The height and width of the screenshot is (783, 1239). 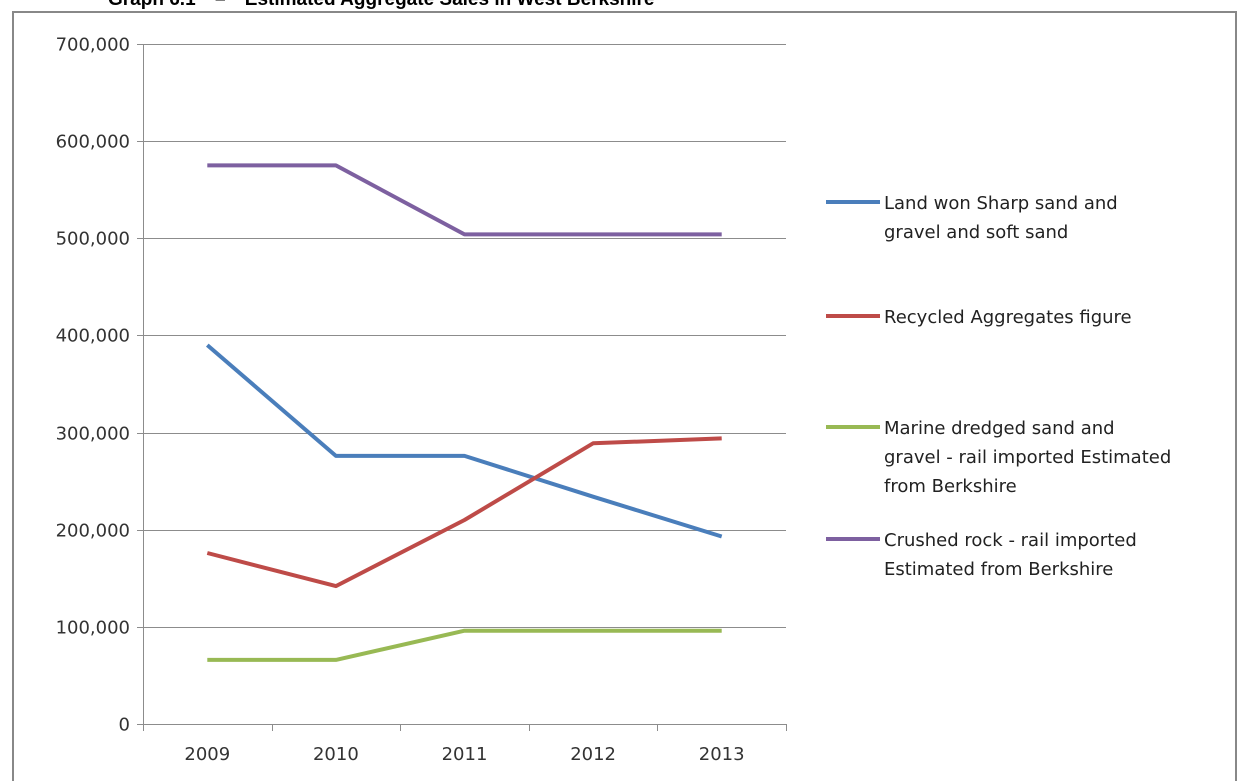 I want to click on legend-entry-2-line-0: Marine dredged sand and, so click(x=999, y=428).